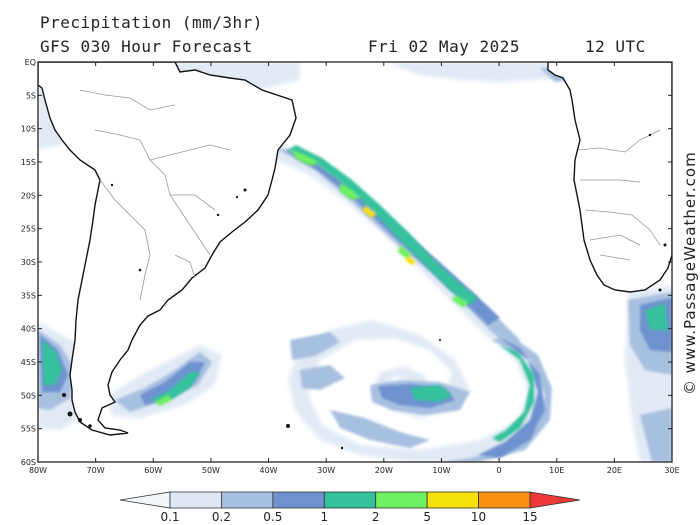  What do you see at coordinates (28, 162) in the screenshot?
I see `latitude-label: 15S` at bounding box center [28, 162].